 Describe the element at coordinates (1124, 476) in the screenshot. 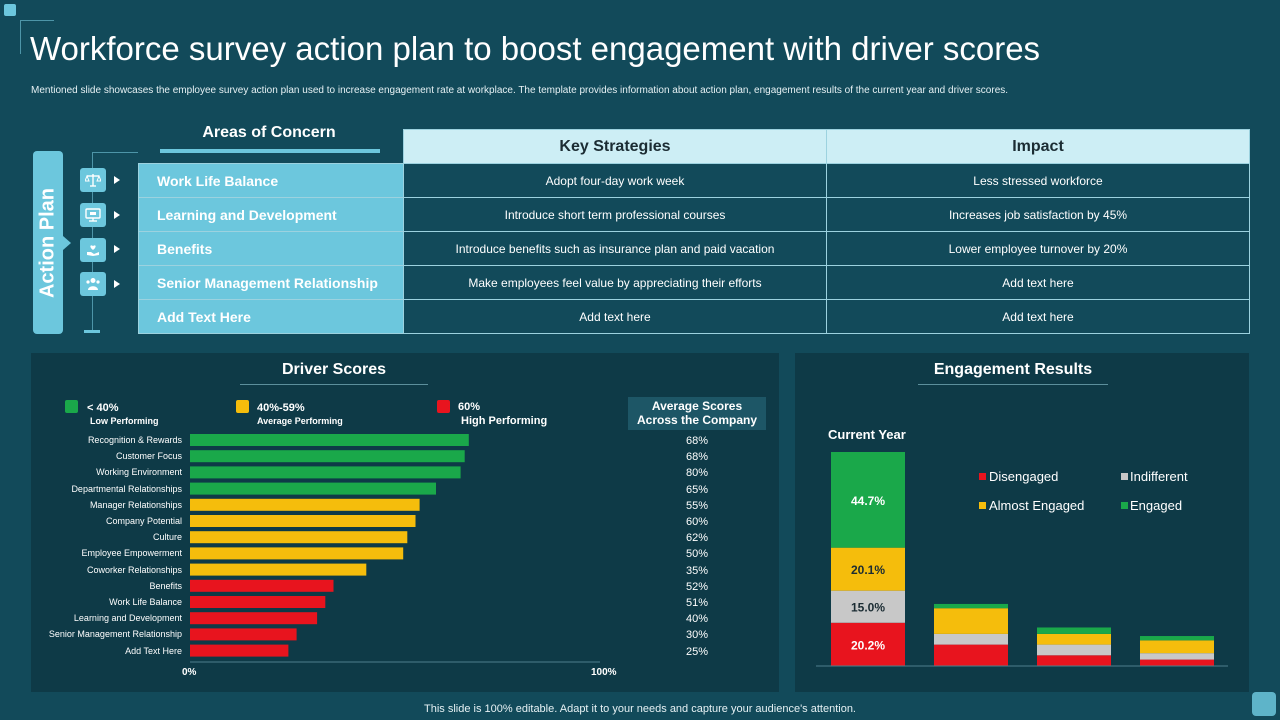

I see `legend-indifferent-swatch` at that location.